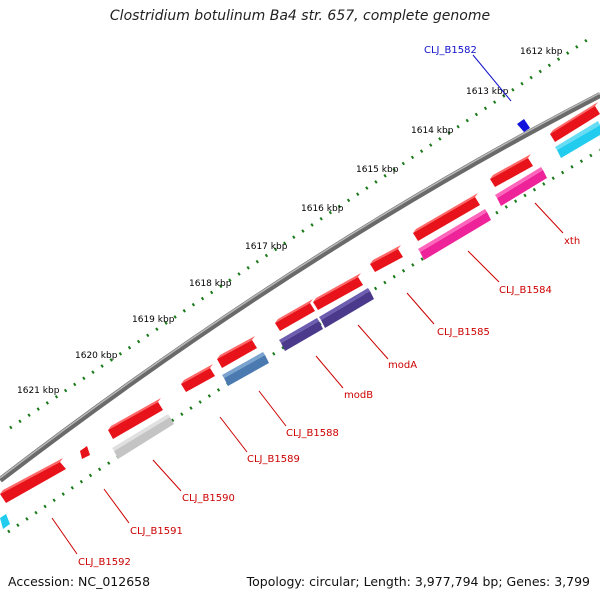  Describe the element at coordinates (273, 459) in the screenshot. I see `gene-label: CLJ_B1589` at that location.